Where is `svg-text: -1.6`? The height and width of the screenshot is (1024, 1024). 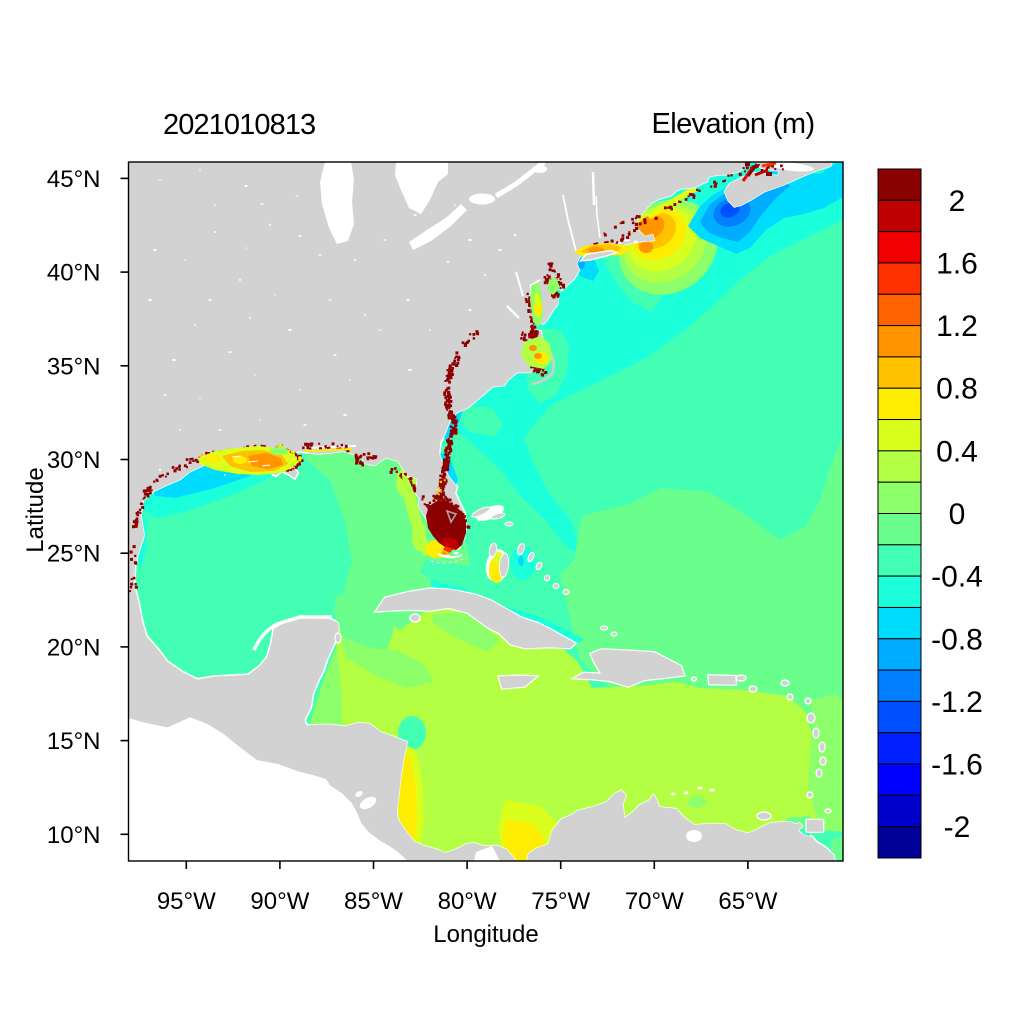 svg-text: -1.6 is located at coordinates (957, 765).